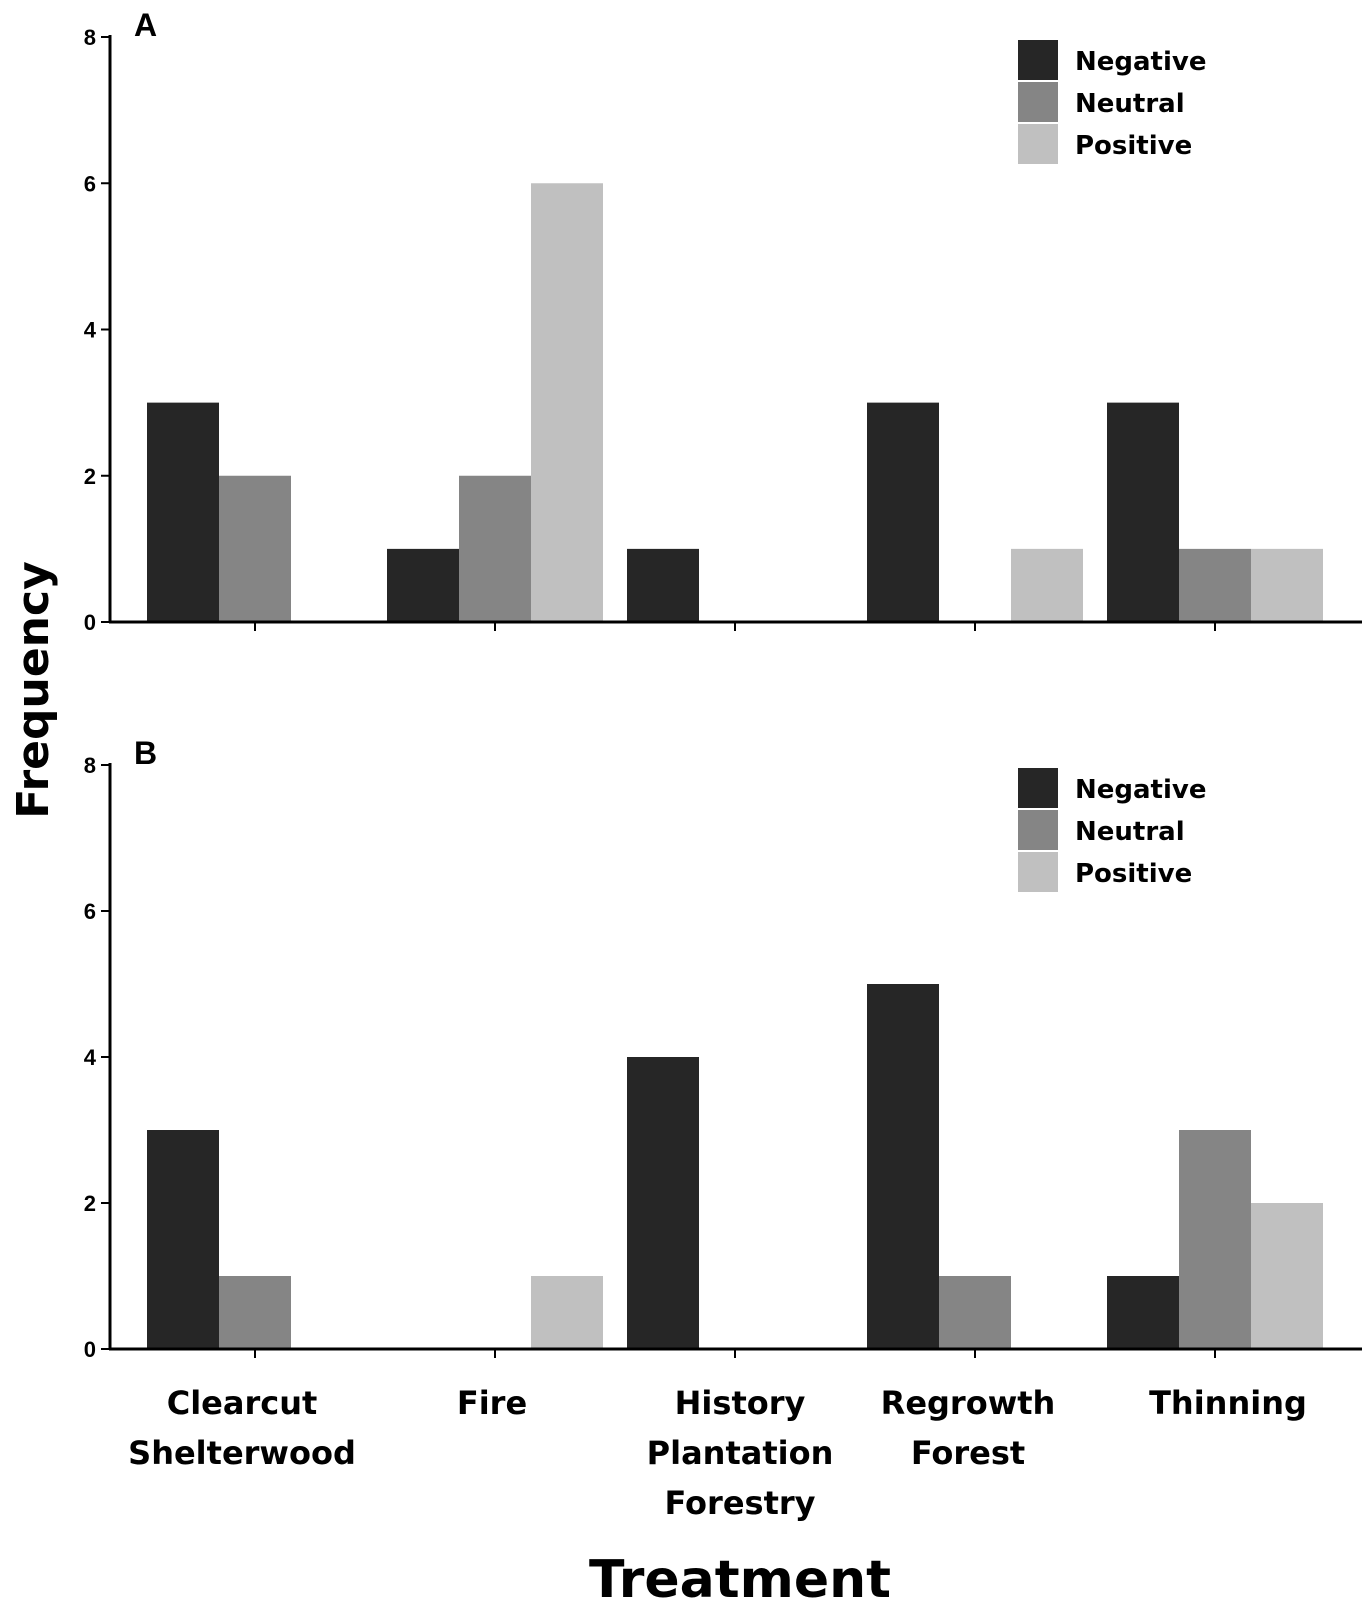 The image size is (1365, 1610). What do you see at coordinates (33, 690) in the screenshot?
I see `y-axis-title: Frequency` at bounding box center [33, 690].